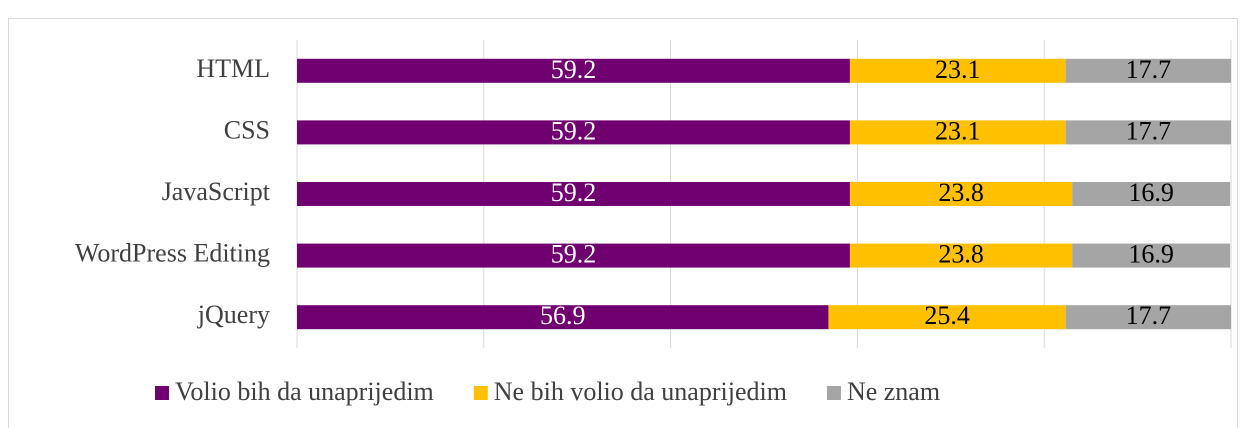 This screenshot has width=1246, height=428. I want to click on y-tick-label: JavaScript, so click(216, 191).